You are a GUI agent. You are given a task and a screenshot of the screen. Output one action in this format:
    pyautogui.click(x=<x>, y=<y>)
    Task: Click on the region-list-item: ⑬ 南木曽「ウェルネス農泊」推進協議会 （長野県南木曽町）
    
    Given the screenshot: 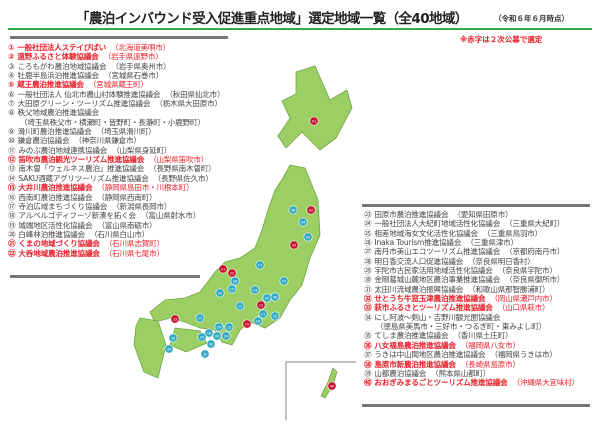 What is the action you would take?
    pyautogui.click(x=116, y=168)
    